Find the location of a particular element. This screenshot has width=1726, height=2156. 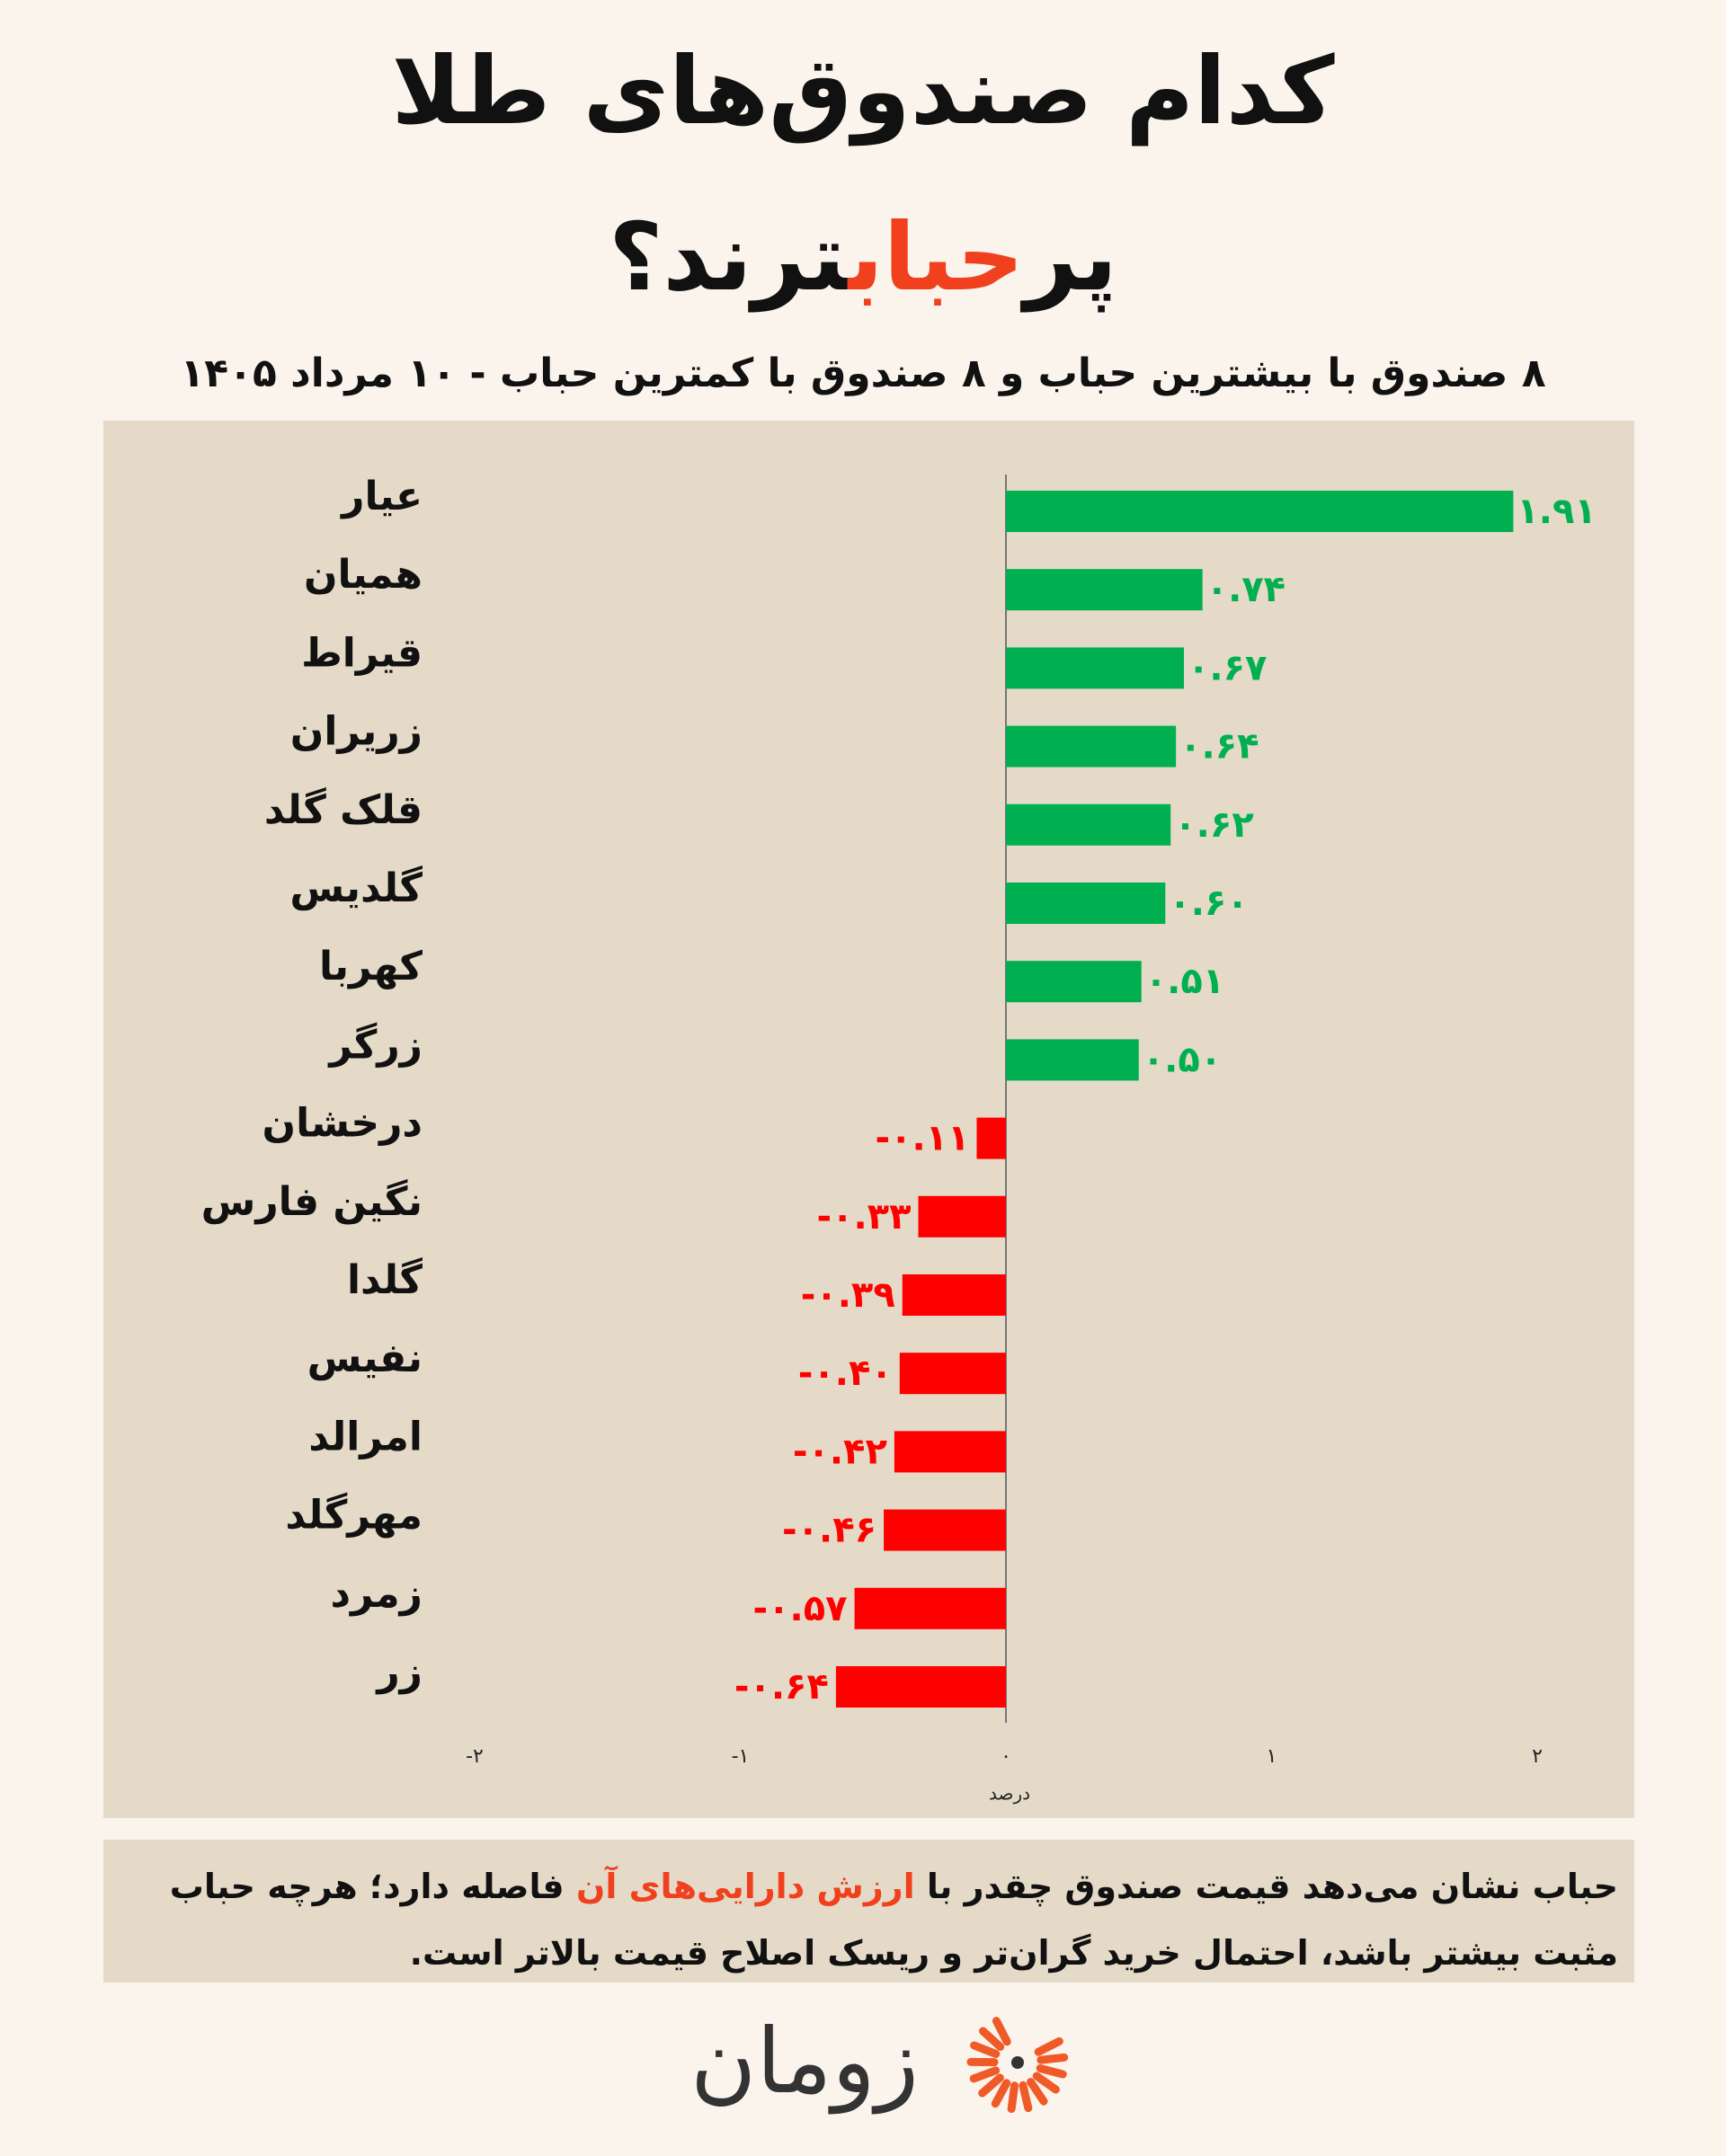

category-label: زر is located at coordinates (399, 1672).